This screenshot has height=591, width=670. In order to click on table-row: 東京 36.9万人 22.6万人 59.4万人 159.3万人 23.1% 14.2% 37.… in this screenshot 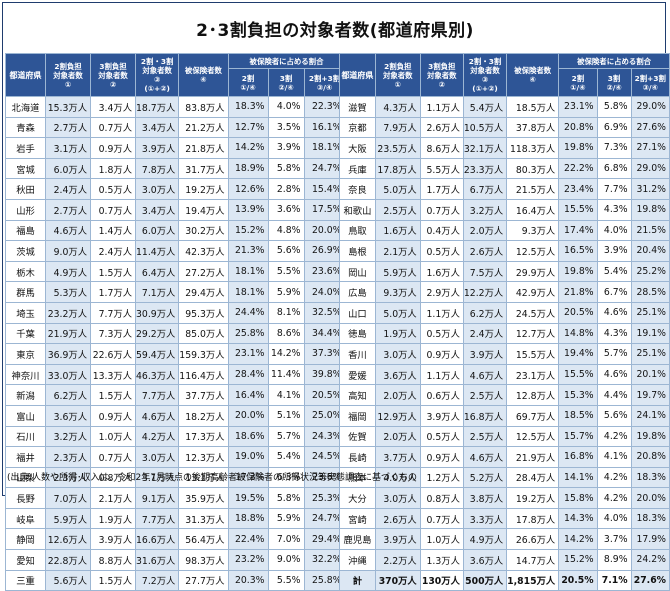, I will do `click(175, 354)`.